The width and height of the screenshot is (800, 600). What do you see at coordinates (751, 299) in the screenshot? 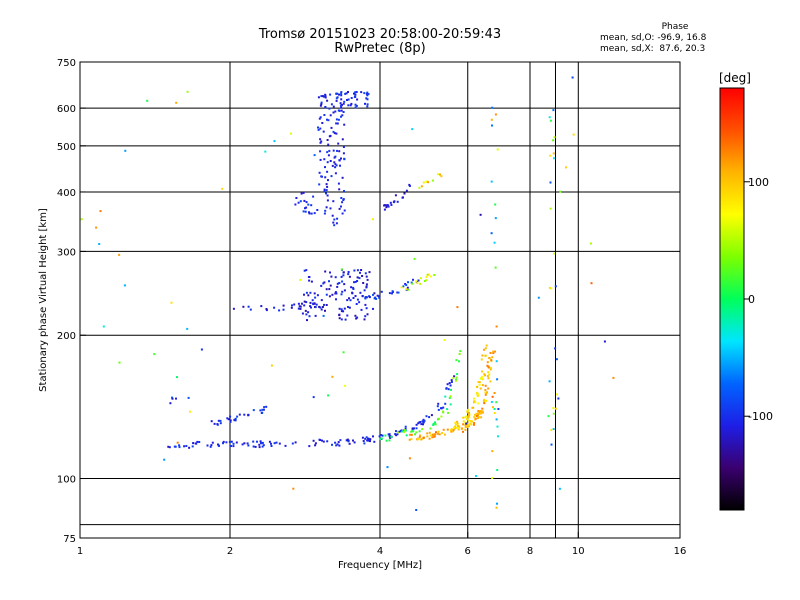
I see `colorbar-tick-label: 0` at bounding box center [751, 299].